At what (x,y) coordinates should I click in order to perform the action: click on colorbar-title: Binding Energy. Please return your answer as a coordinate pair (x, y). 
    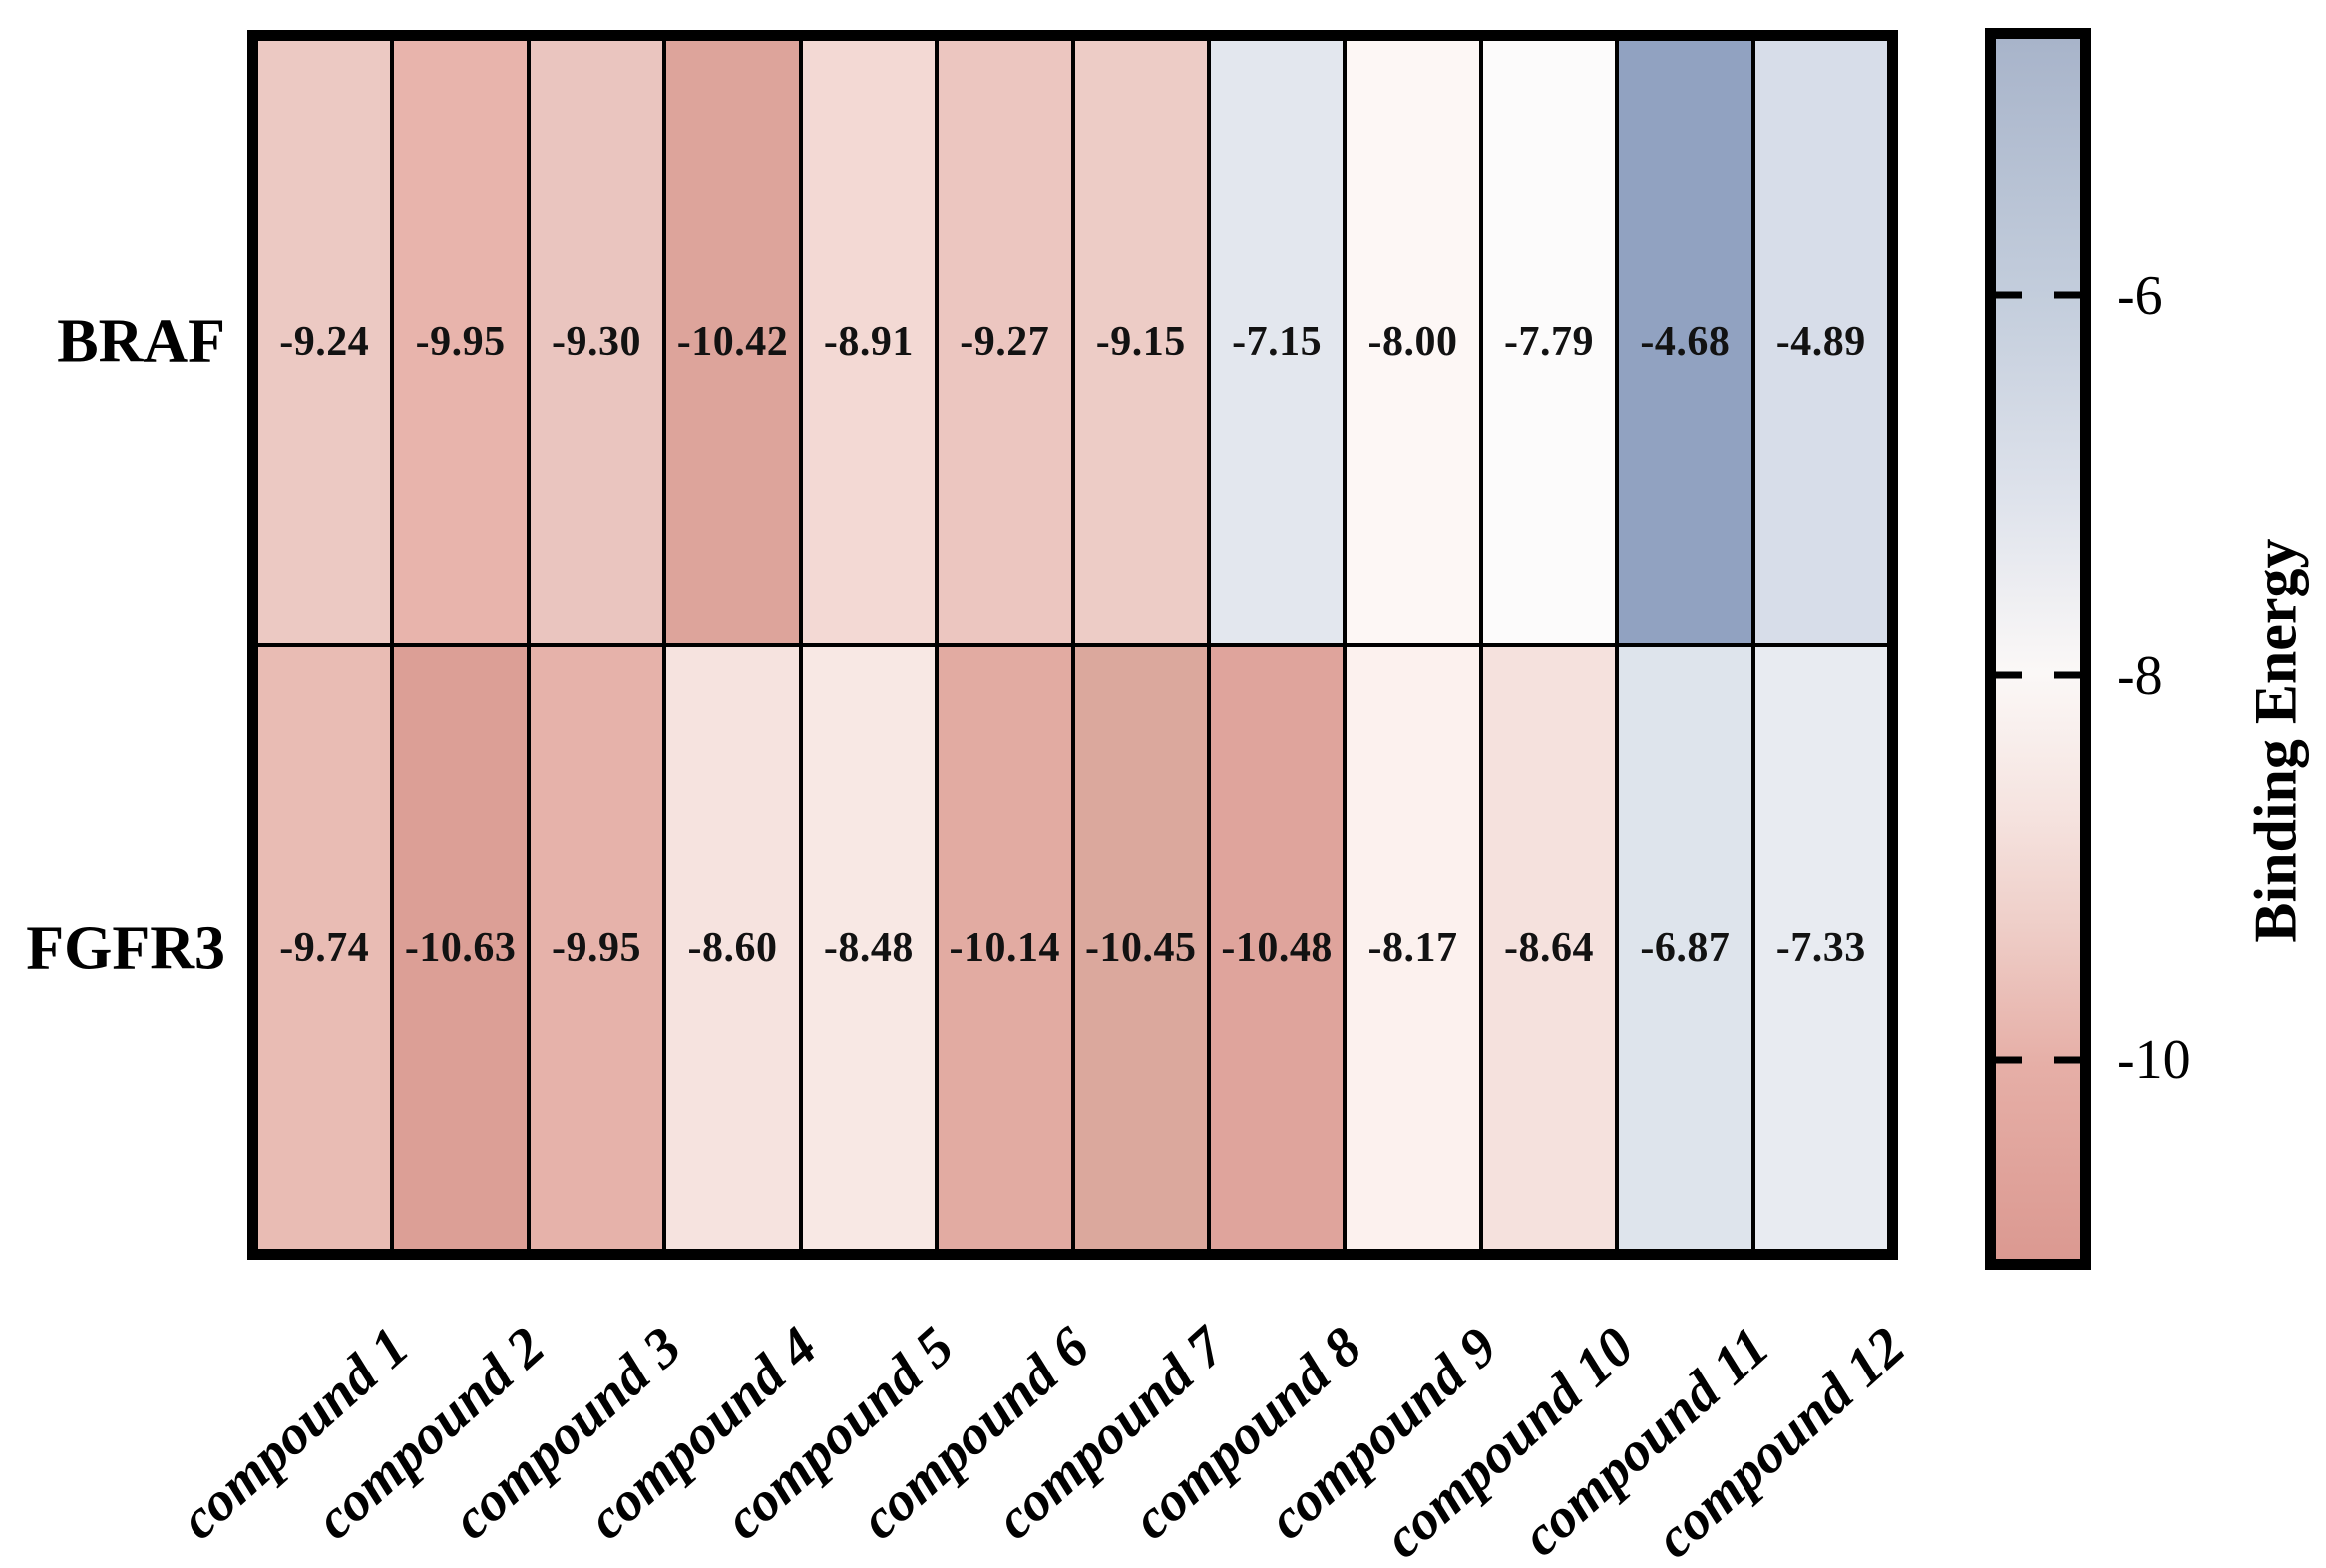
    Looking at the image, I should click on (2275, 741).